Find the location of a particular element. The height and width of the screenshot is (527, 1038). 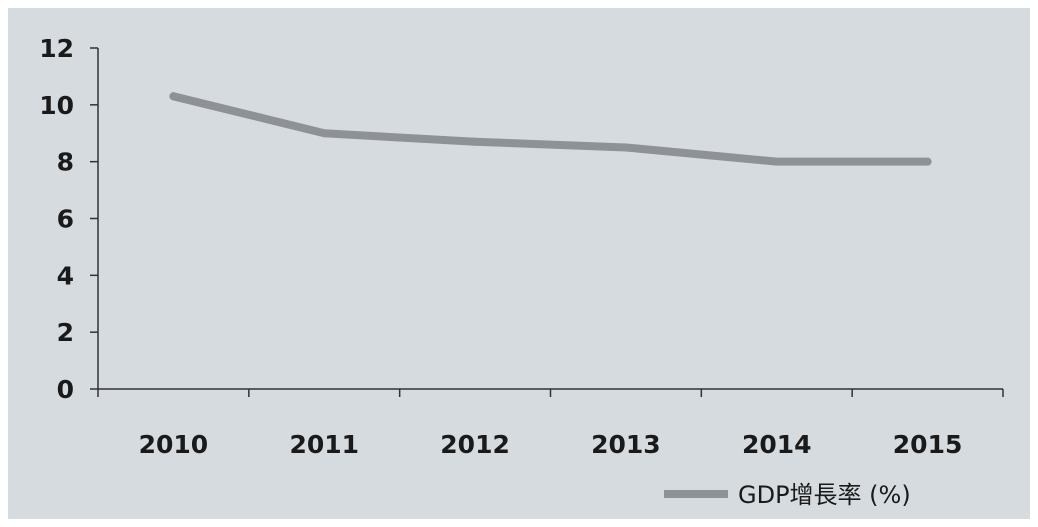

y-axis: 0 2 4 6 8 10 12 is located at coordinates (69, 219).